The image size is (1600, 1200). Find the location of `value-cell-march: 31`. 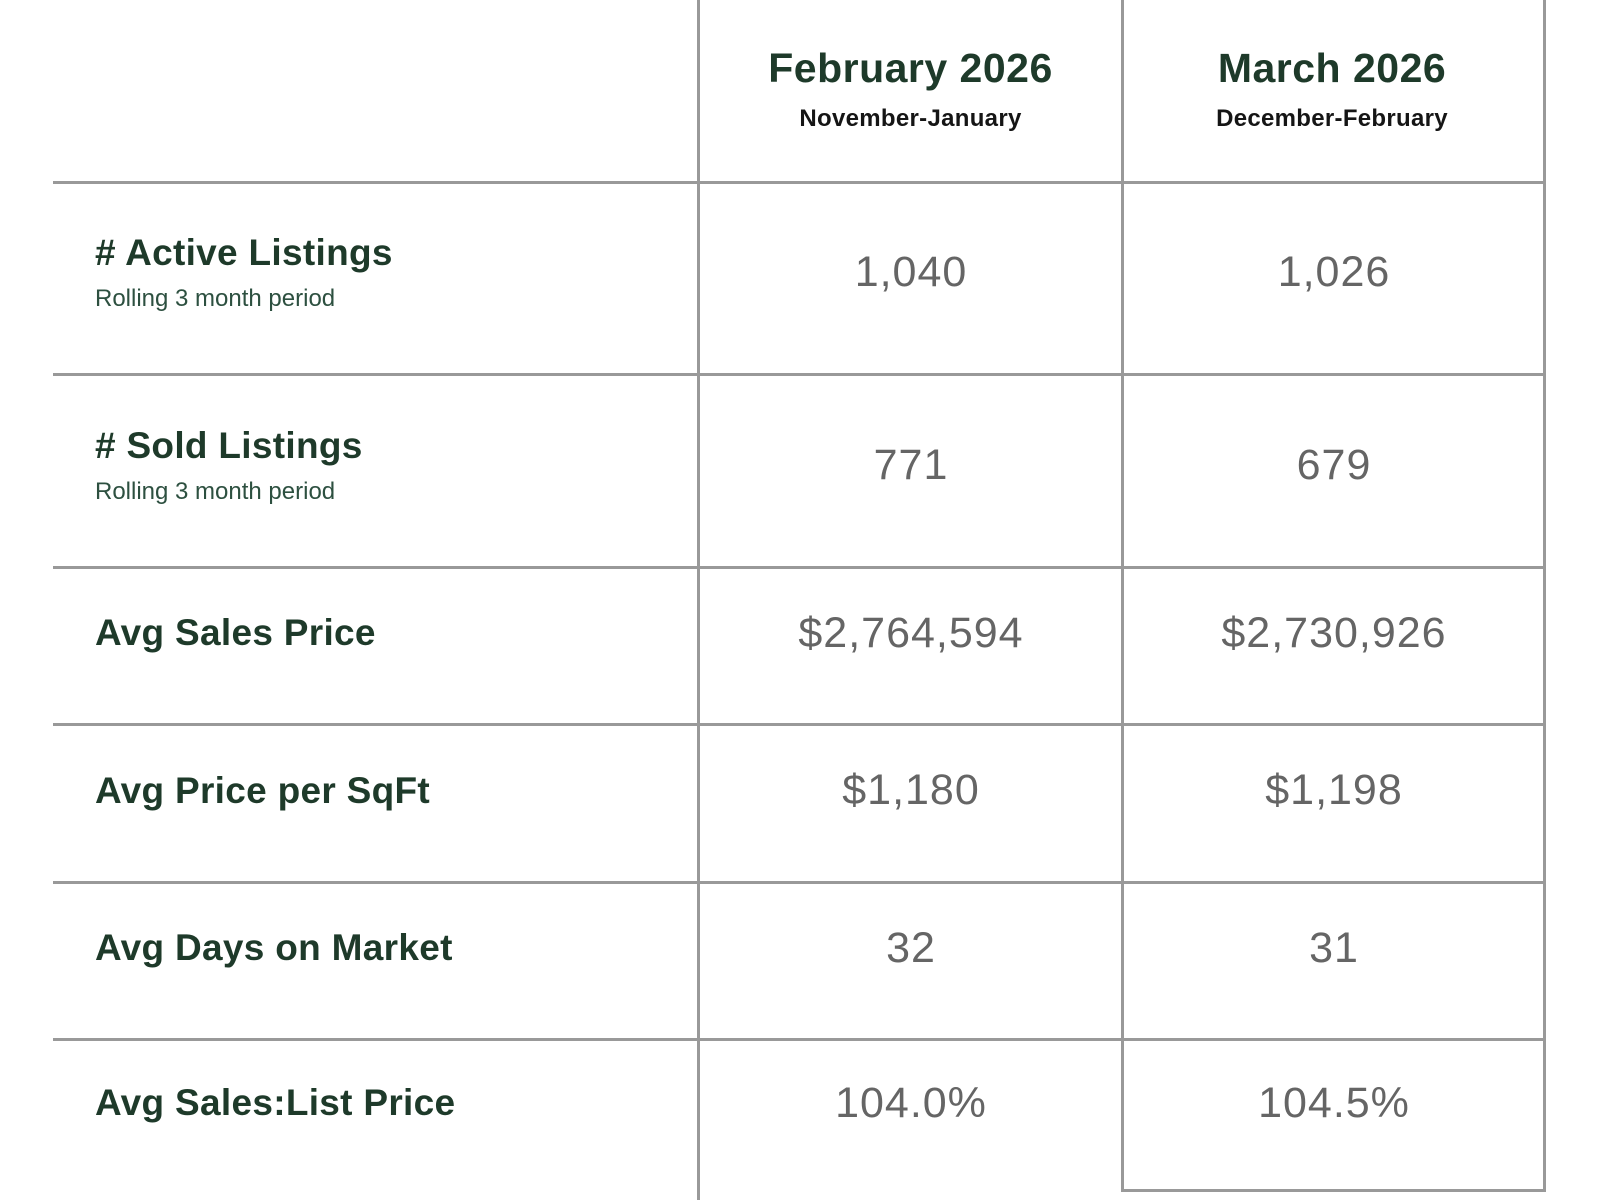

value-cell-march: 31 is located at coordinates (1334, 961).